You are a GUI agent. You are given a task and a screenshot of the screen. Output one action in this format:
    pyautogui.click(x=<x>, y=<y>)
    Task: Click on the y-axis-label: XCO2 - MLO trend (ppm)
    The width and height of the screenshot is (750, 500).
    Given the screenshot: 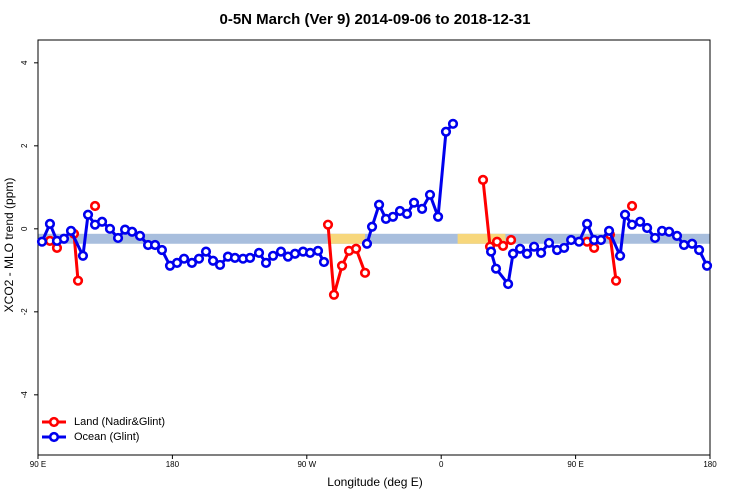 What is the action you would take?
    pyautogui.click(x=9, y=245)
    